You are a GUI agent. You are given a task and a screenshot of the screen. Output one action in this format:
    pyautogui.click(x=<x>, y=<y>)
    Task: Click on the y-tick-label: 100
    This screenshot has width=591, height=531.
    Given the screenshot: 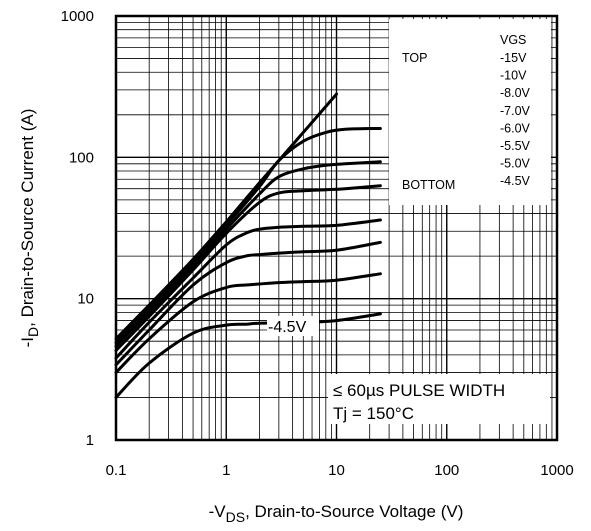 What is the action you would take?
    pyautogui.click(x=81, y=157)
    